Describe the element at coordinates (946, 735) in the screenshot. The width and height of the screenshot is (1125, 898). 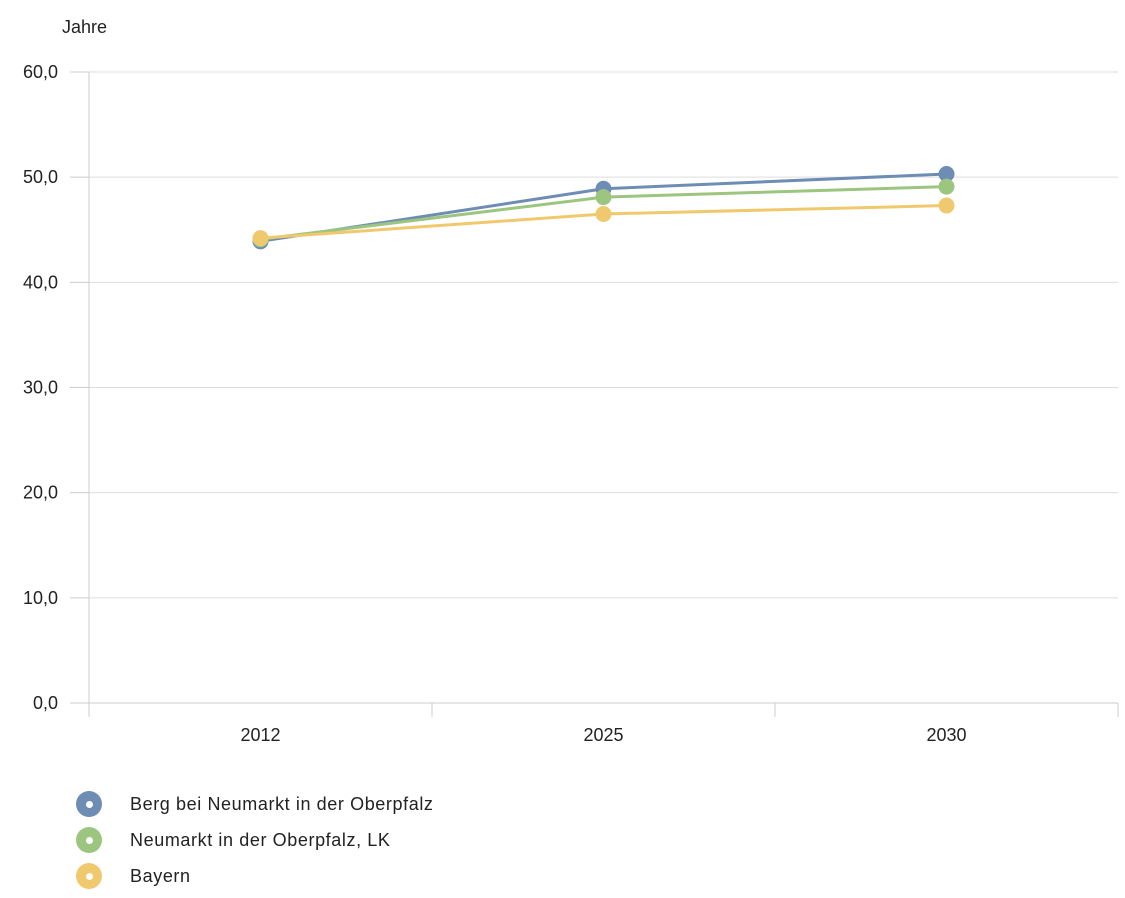
I see `x-tick-label: 2030` at that location.